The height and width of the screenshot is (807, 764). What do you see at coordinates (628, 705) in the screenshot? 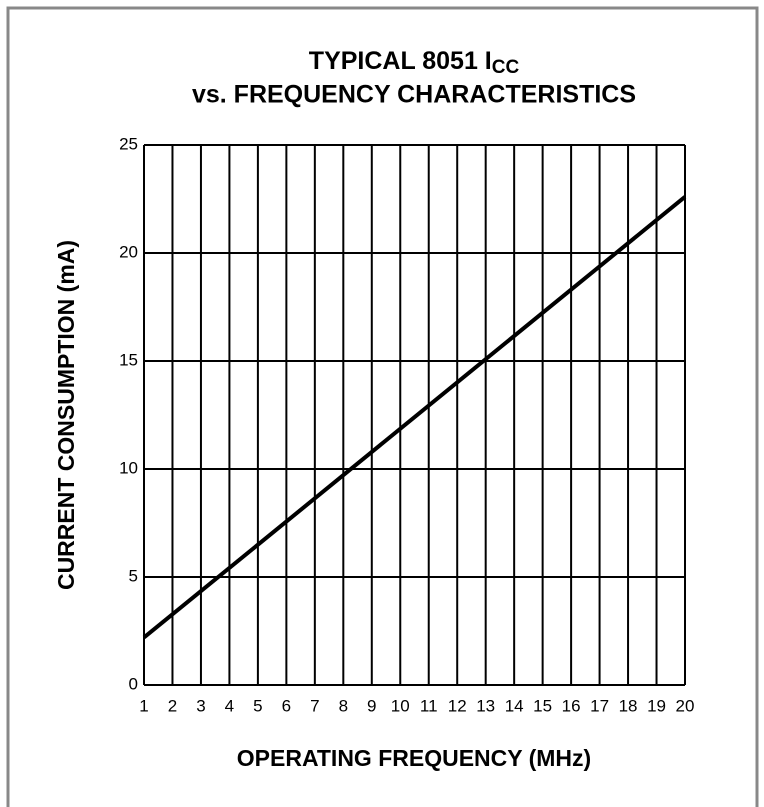
I see `x-tick-label: 18` at bounding box center [628, 705].